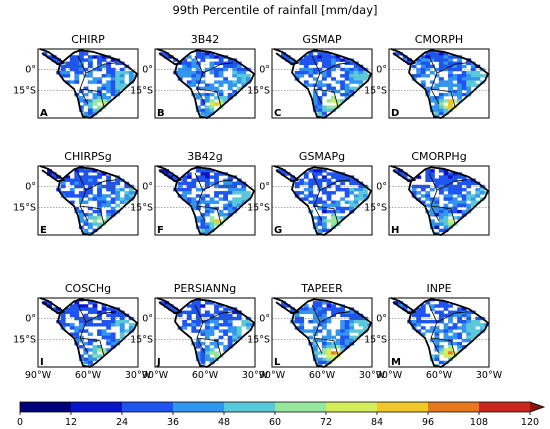  Describe the element at coordinates (138, 375) in the screenshot. I see `x-tick-label: 30°W` at that location.